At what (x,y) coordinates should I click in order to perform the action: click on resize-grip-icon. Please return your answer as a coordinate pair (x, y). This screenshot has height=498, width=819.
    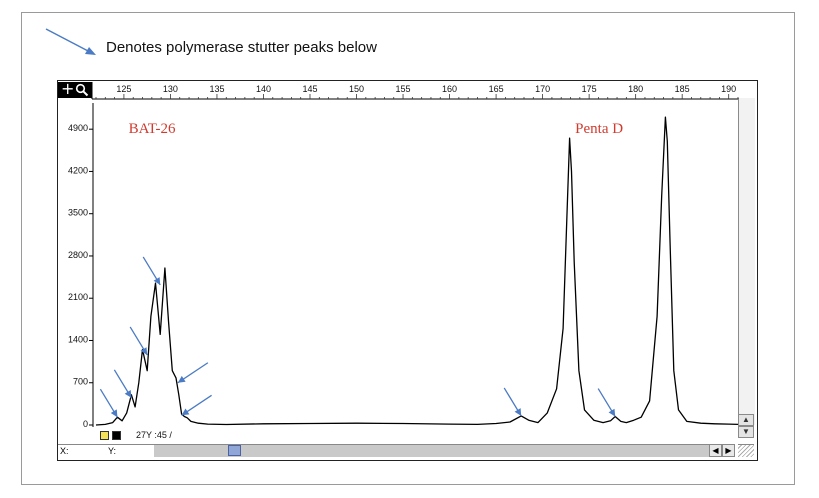
    Looking at the image, I should click on (746, 450).